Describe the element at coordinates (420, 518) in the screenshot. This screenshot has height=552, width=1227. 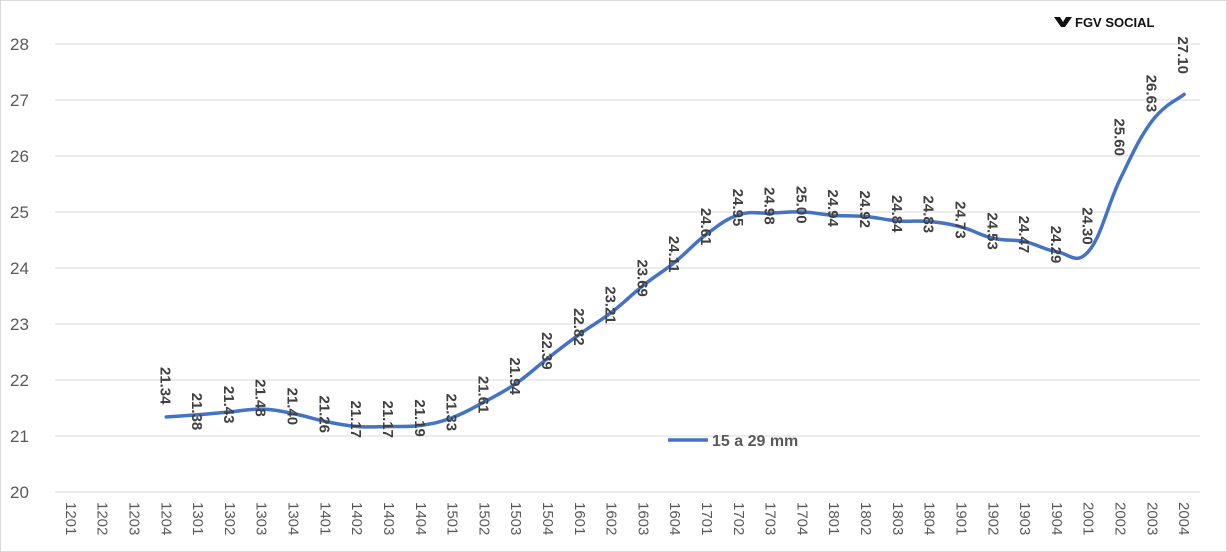
I see `x-tick-label: 1404` at that location.